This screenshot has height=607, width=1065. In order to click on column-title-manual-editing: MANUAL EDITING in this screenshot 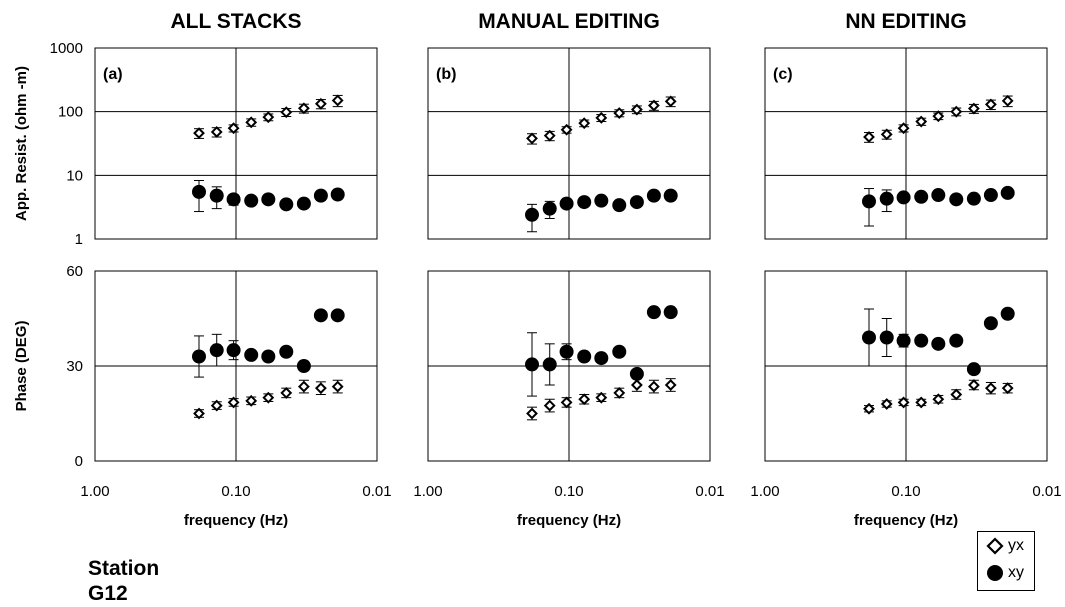, I will do `click(569, 21)`.